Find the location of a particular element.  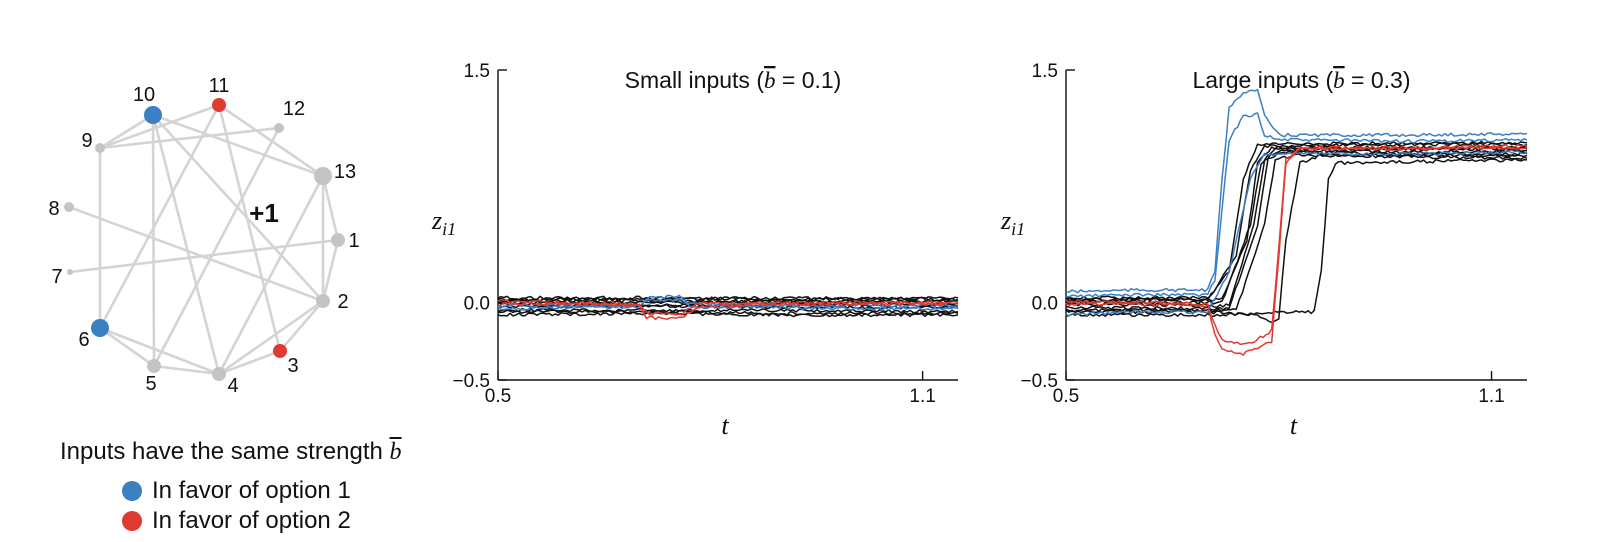

network-node-label-4: 4 is located at coordinates (232, 386).